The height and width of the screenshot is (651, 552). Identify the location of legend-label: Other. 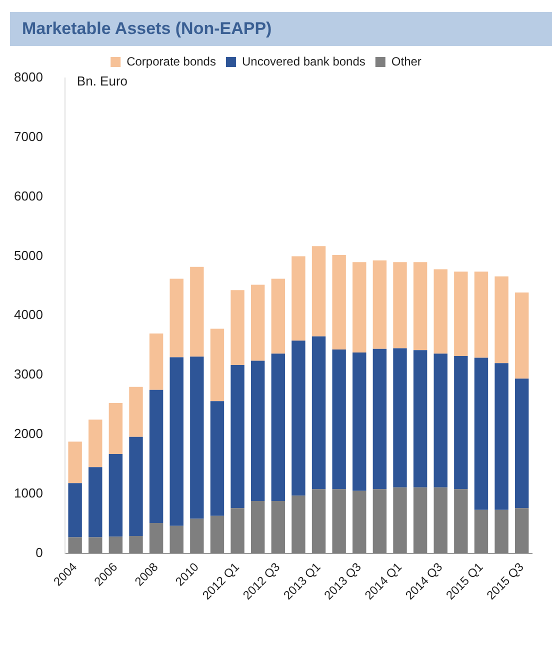
(406, 61).